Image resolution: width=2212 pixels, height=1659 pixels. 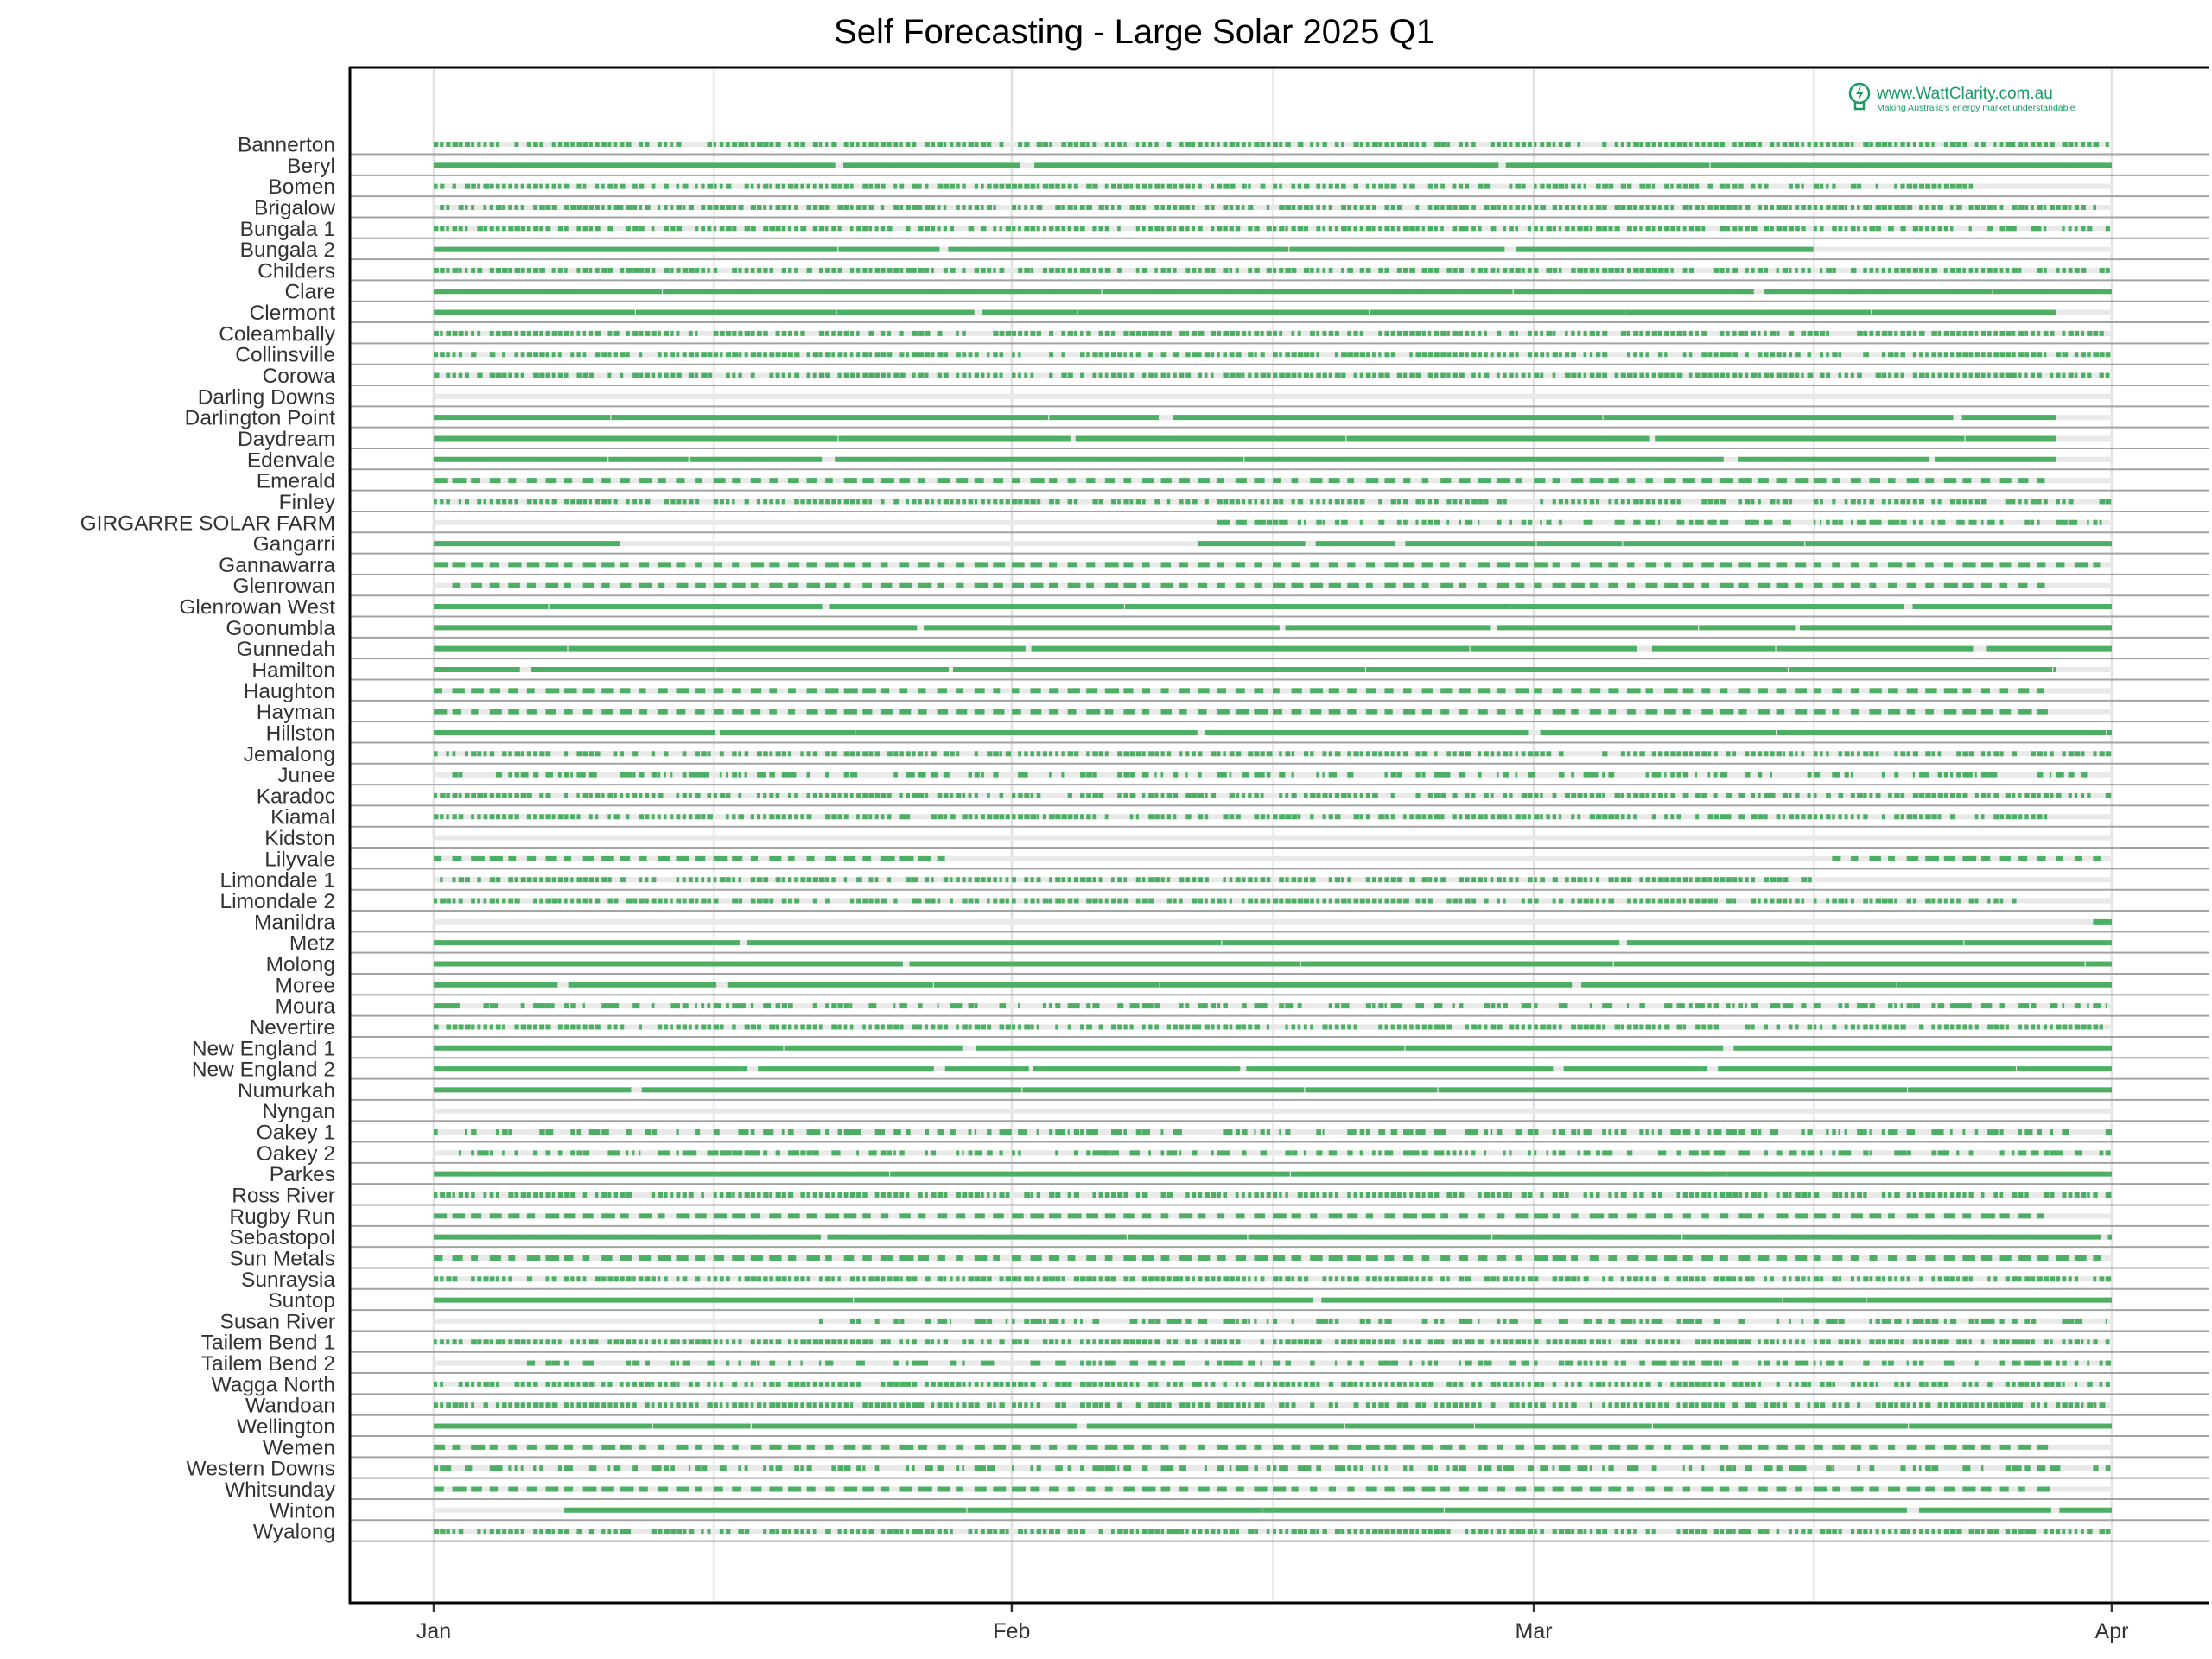 What do you see at coordinates (1279, 799) in the screenshot?
I see `row-karadoc` at bounding box center [1279, 799].